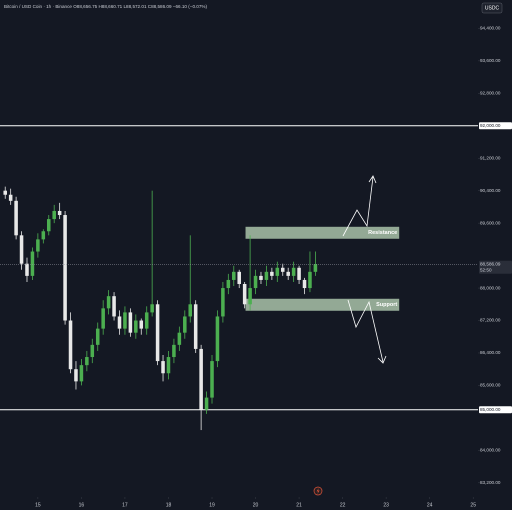 The image size is (512, 510). I want to click on currency-box, so click(492, 8).